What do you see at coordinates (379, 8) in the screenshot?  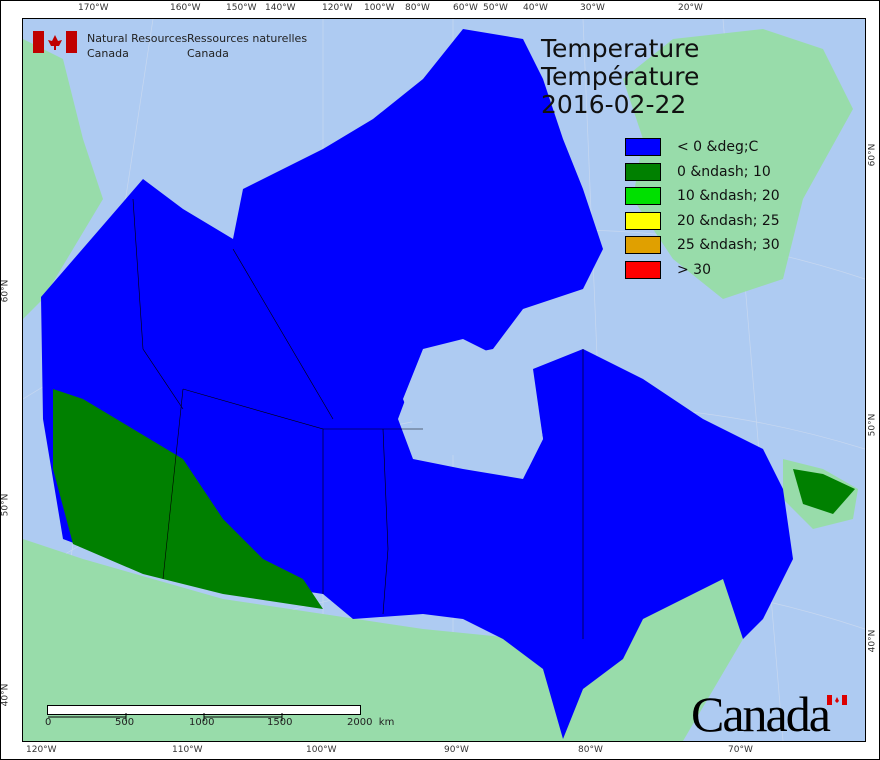 I see `top-tick: 100°W` at bounding box center [379, 8].